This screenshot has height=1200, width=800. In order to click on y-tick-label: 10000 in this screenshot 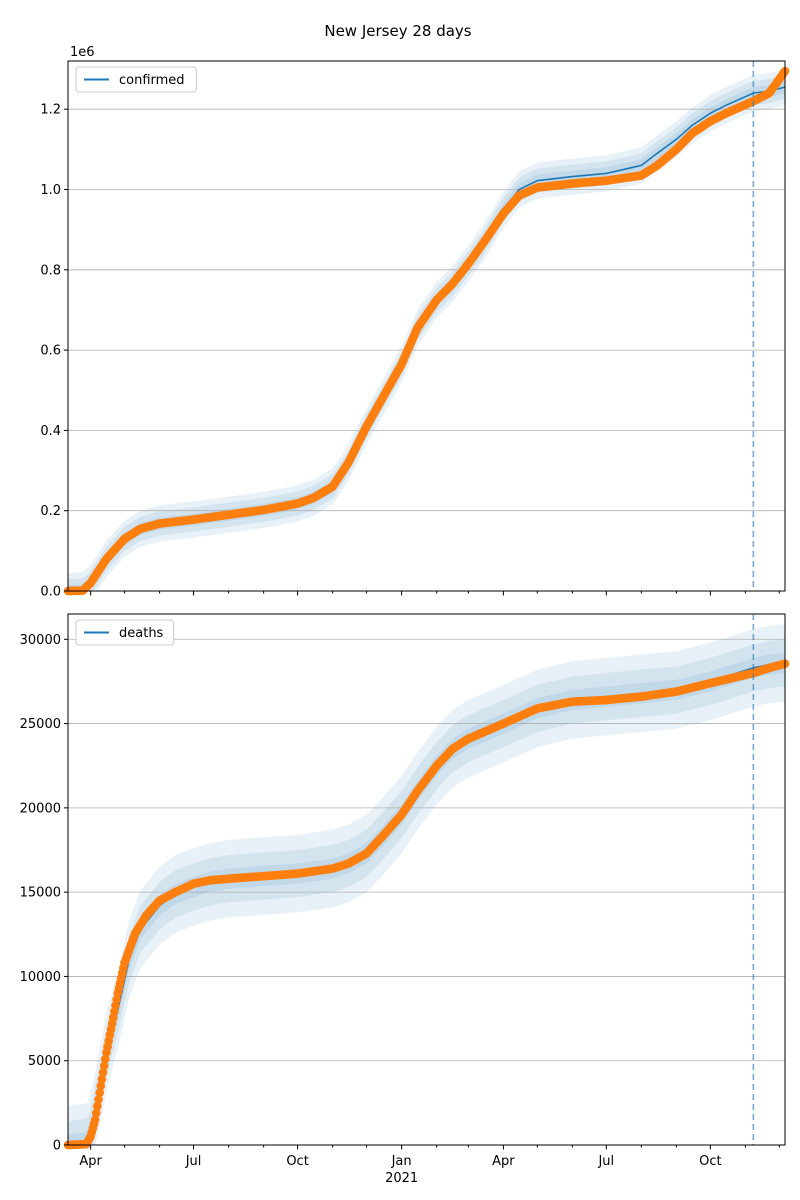, I will do `click(40, 977)`.